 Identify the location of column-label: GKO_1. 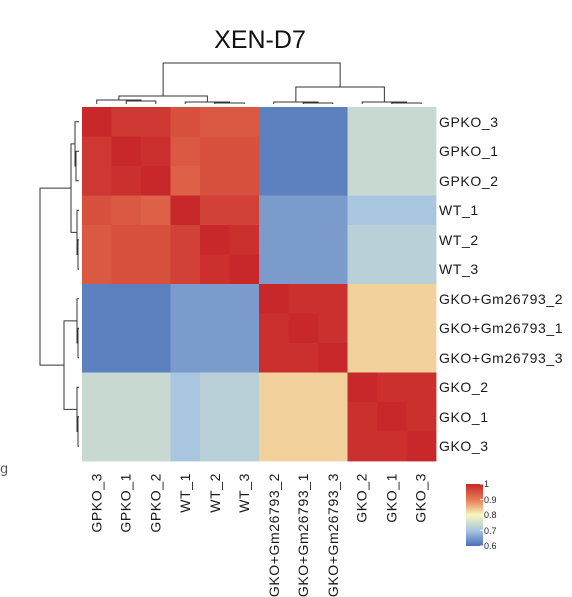
(391, 498).